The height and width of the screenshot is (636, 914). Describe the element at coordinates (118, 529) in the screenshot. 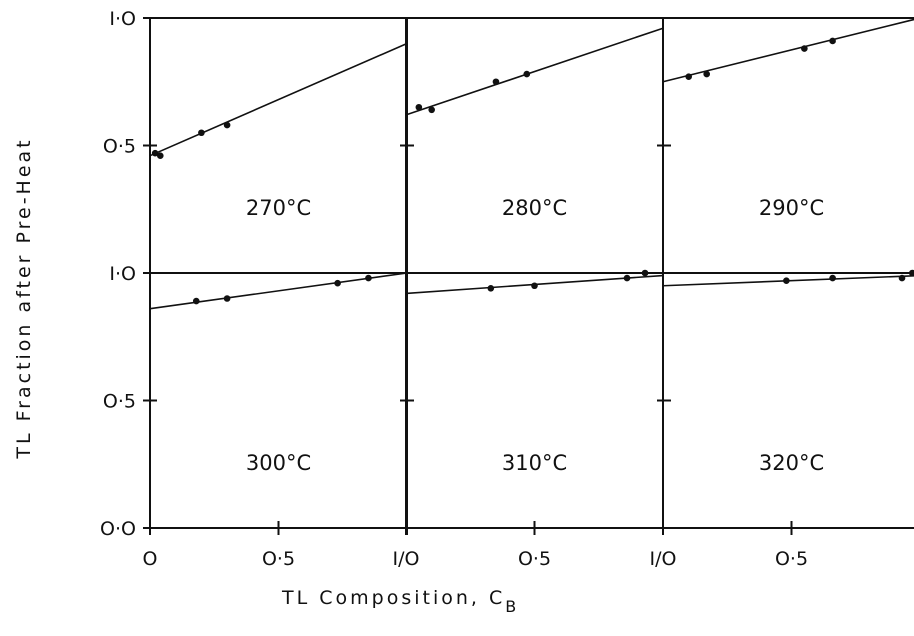

I see `y-tick-label: O·O` at that location.